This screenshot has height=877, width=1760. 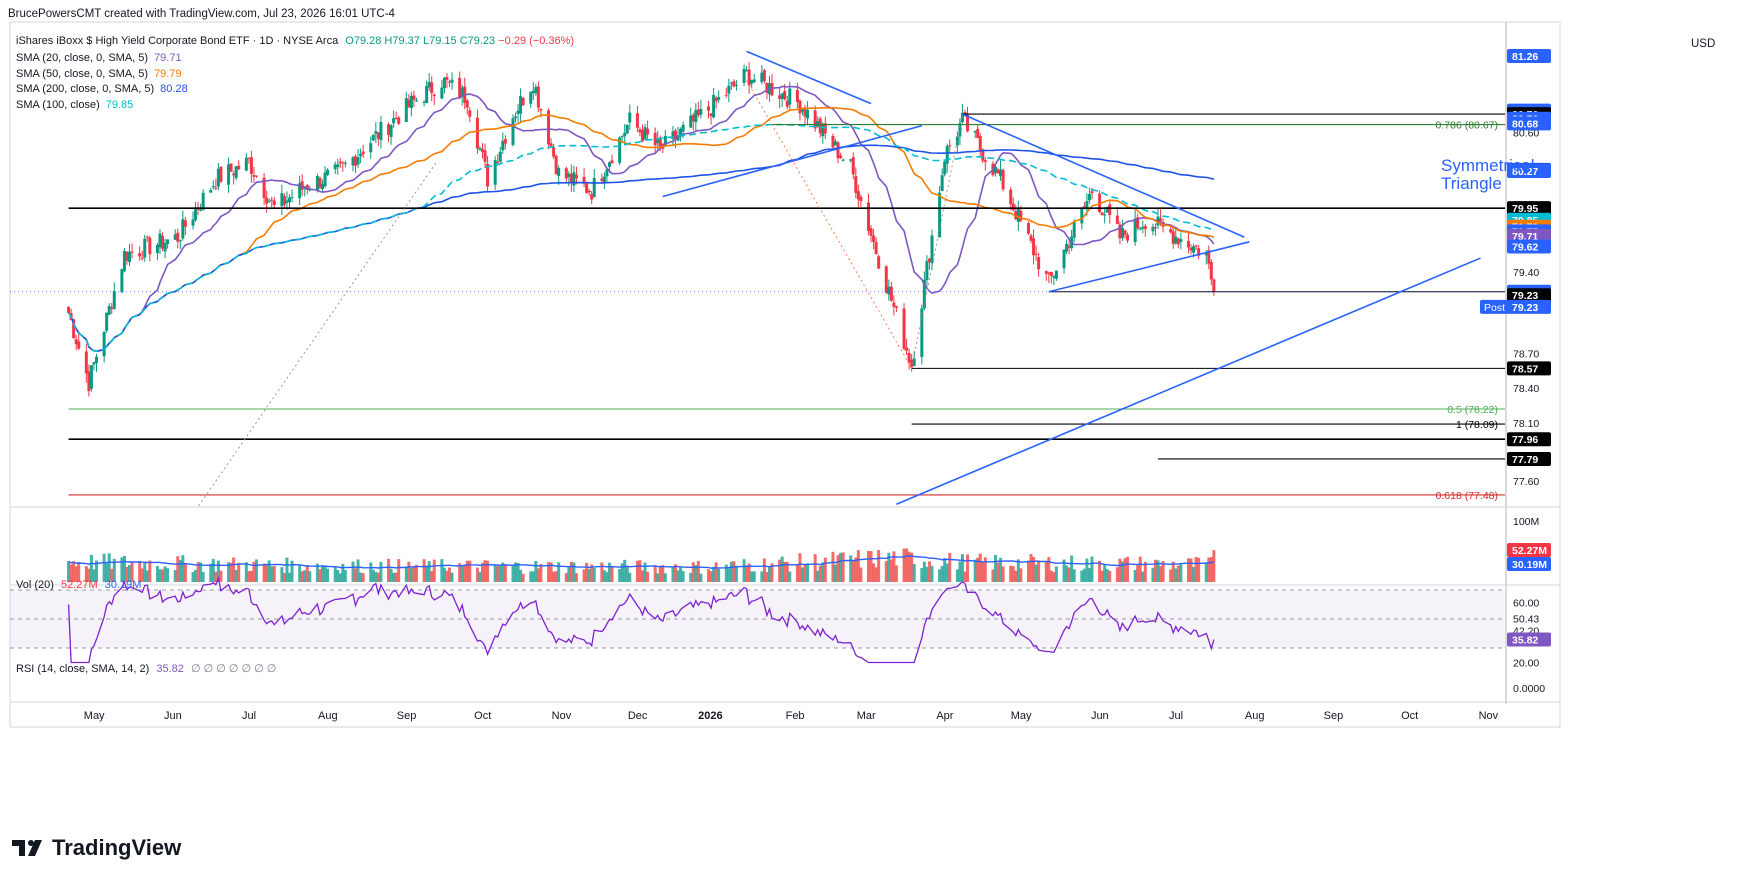 I want to click on indicator-label: SMA (50, close, 0, SMA, 5), so click(x=82, y=73).